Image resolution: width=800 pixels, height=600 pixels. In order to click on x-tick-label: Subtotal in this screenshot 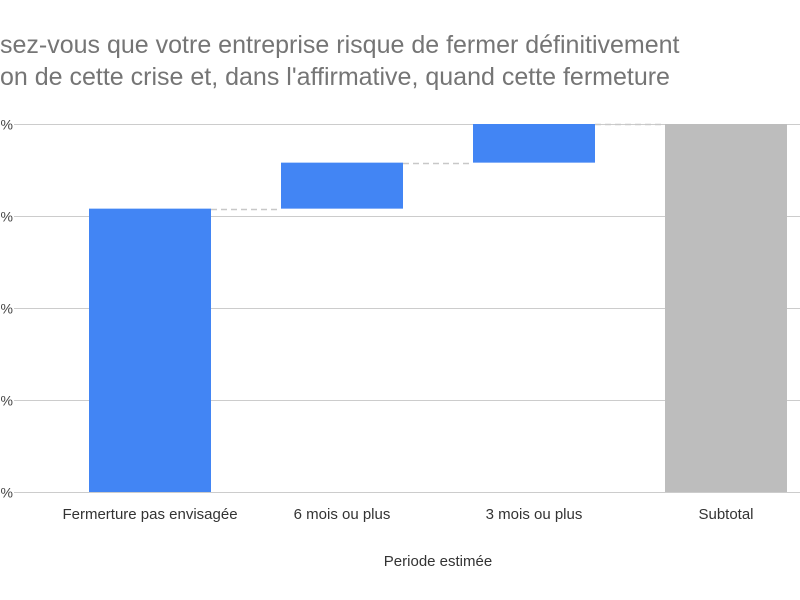, I will do `click(725, 514)`.